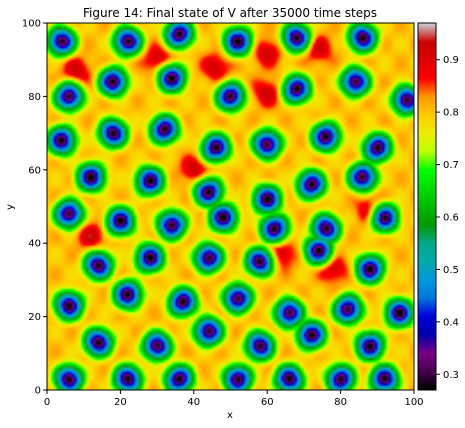 The image size is (465, 428). What do you see at coordinates (38, 391) in the screenshot?
I see `y-tick-label: 0` at bounding box center [38, 391].